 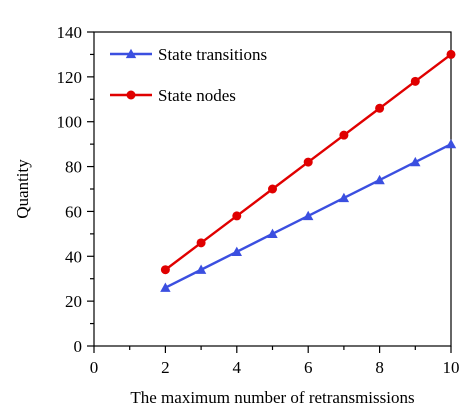 I want to click on x-tick-label: 10, so click(x=451, y=367).